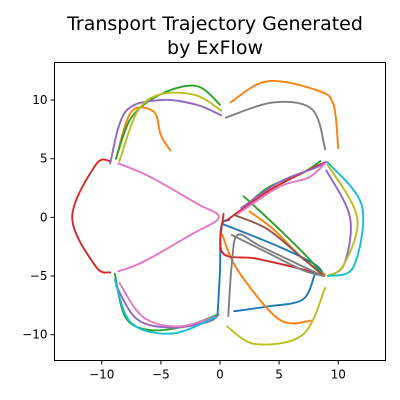 The image size is (400, 400). Describe the element at coordinates (44, 159) in the screenshot. I see `y-tick-label: 5` at that location.